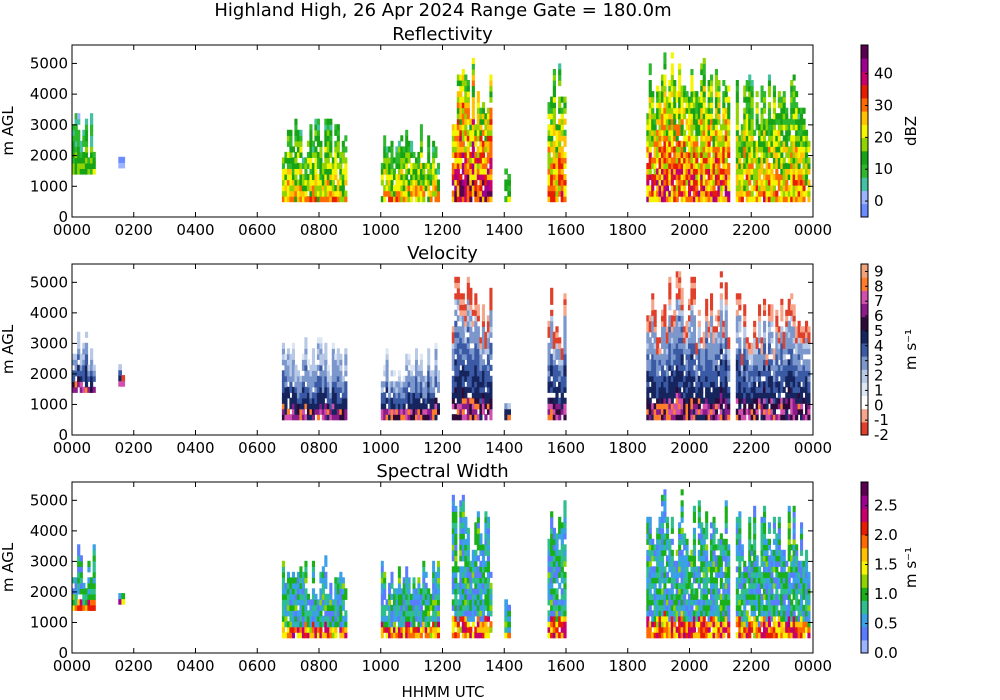 Image resolution: width=1000 pixels, height=700 pixels. What do you see at coordinates (566, 230) in the screenshot?
I see `x-tick-label: 1600` at bounding box center [566, 230].